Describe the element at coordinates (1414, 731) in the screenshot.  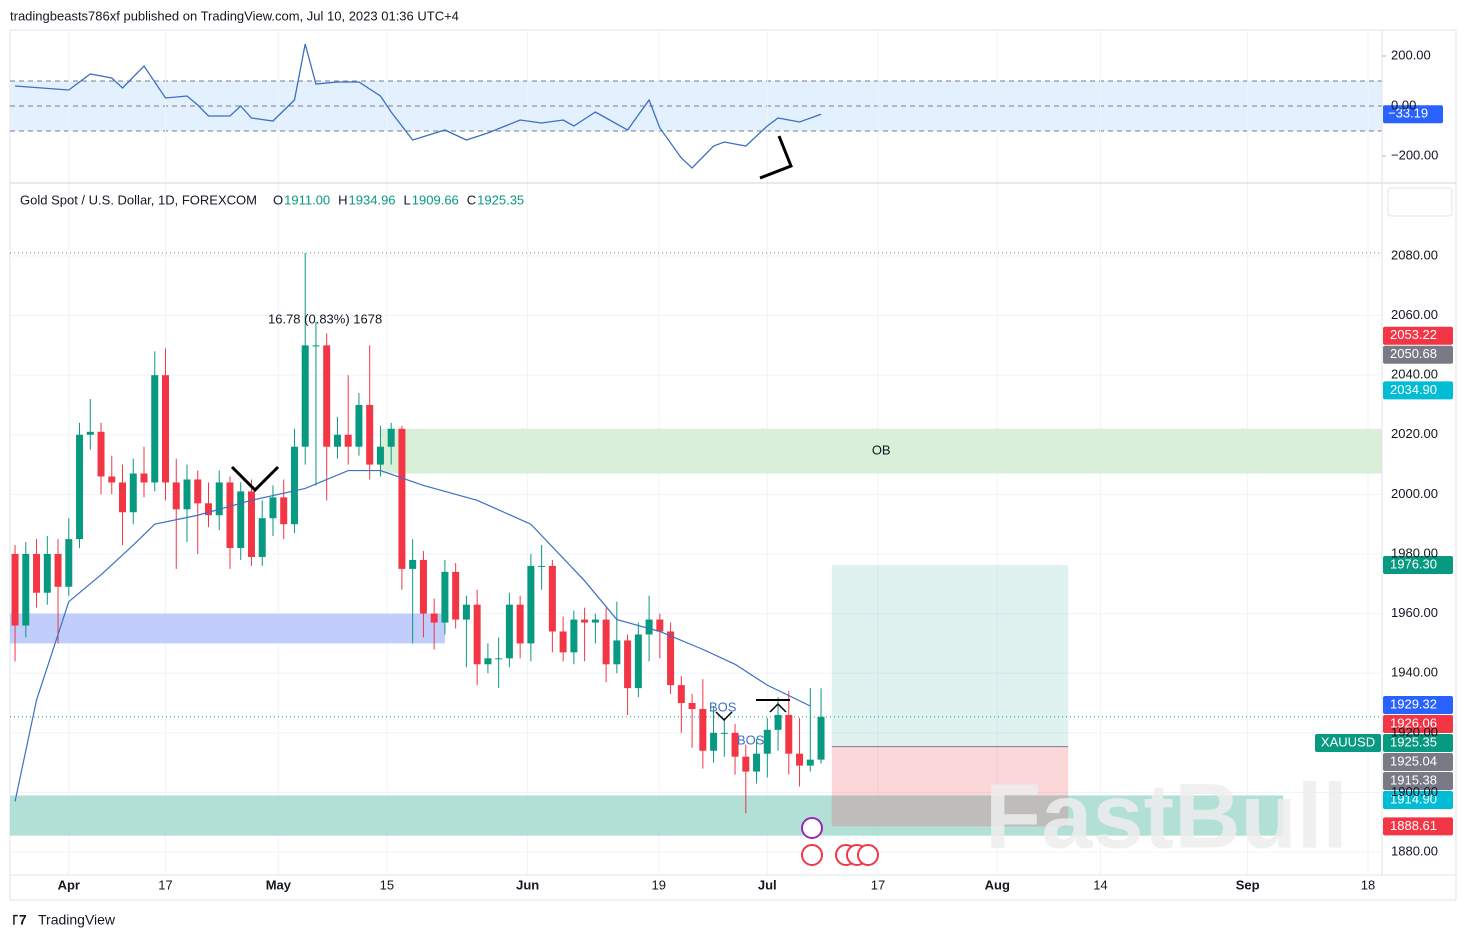
I see `y-tick-label: 1920.00` at that location.